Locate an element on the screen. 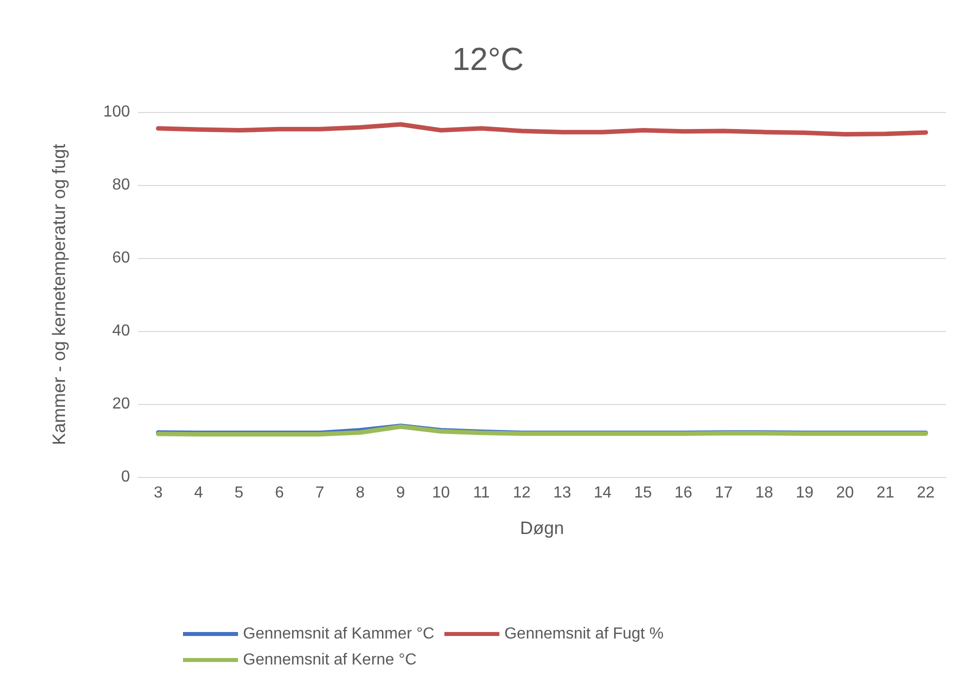 Image resolution: width=978 pixels, height=693 pixels. y-tick-label: 20 is located at coordinates (121, 404).